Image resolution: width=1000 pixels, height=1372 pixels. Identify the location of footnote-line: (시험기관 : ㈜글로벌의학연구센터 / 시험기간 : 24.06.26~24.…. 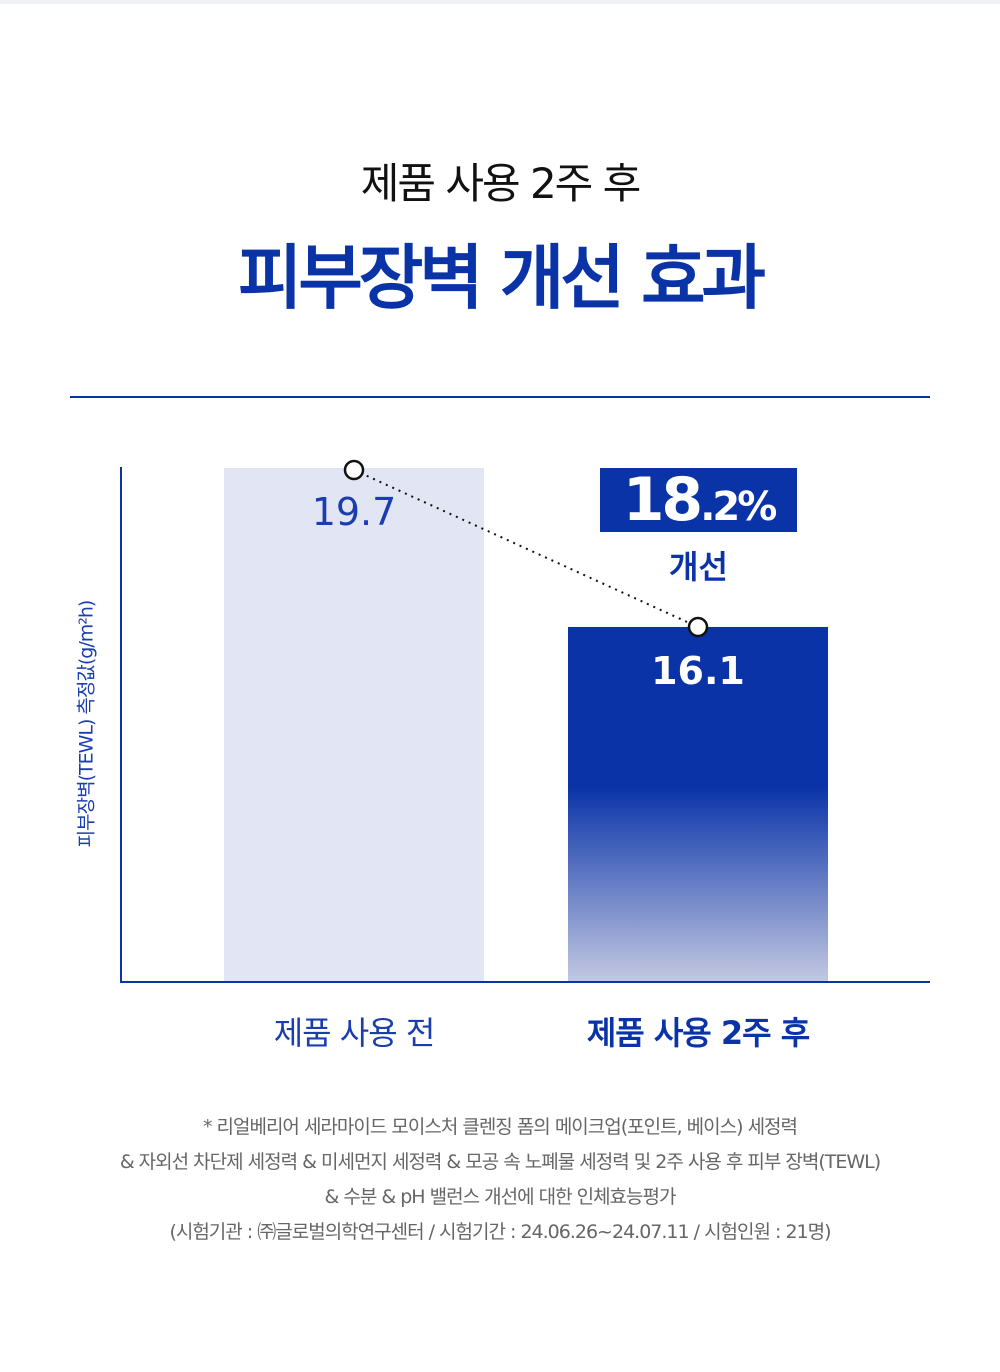
(500, 1232).